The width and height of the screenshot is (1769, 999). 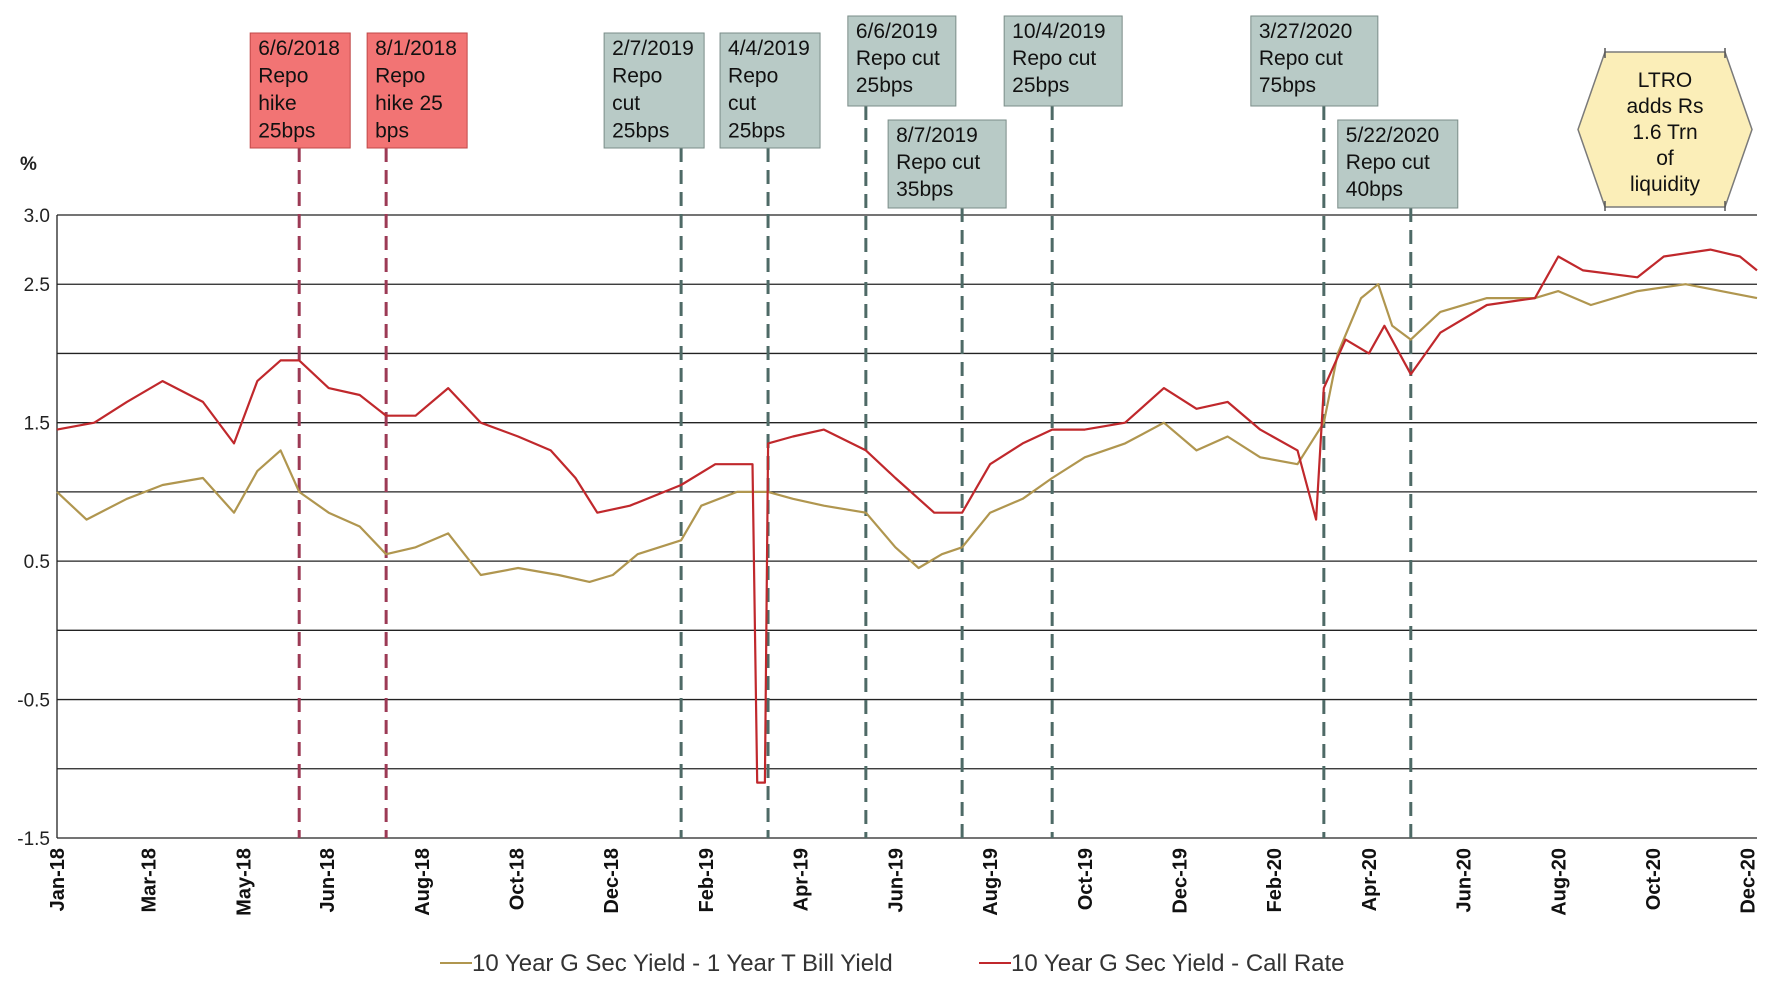 I want to click on y-axis-unit-label: %, so click(x=28, y=164).